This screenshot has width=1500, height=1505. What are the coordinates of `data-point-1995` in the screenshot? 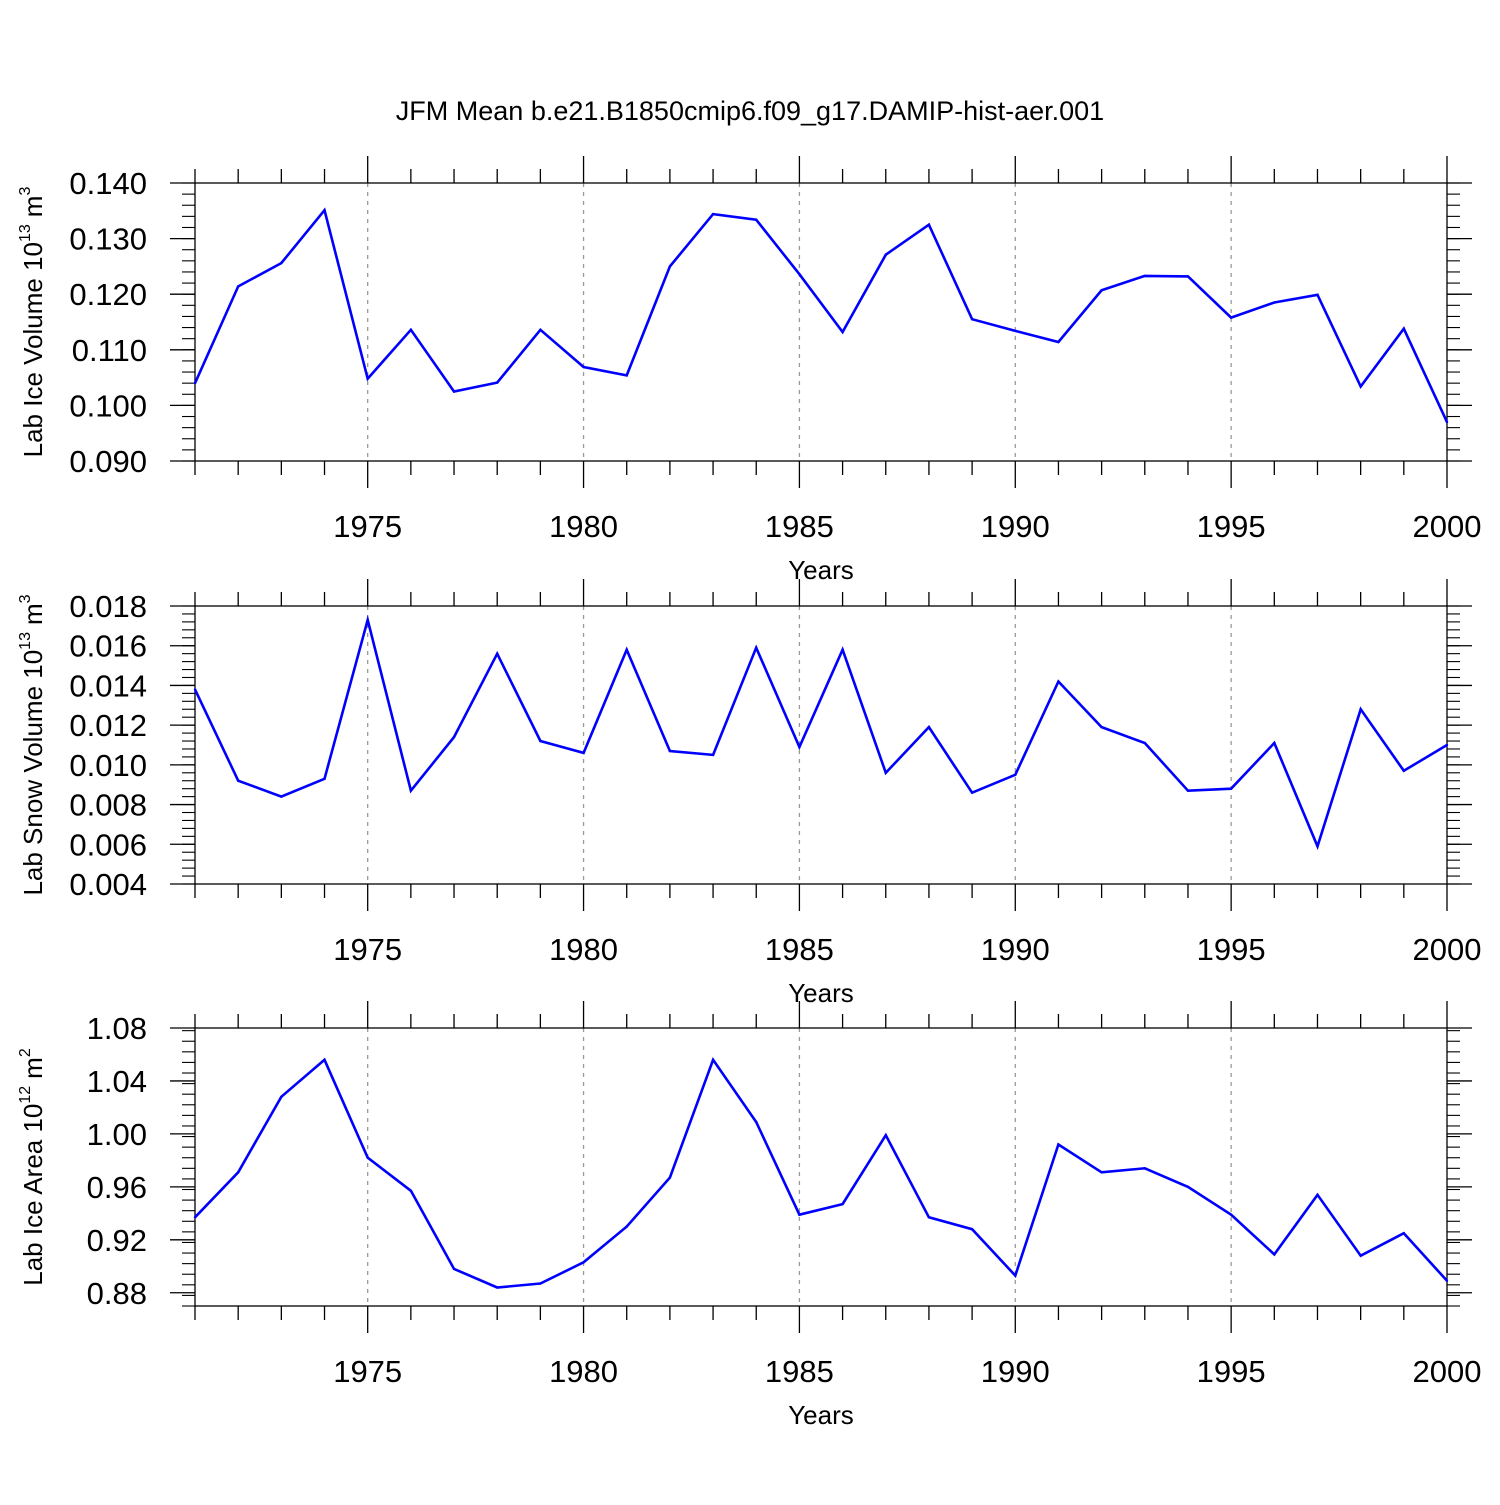 It's located at (1231, 317).